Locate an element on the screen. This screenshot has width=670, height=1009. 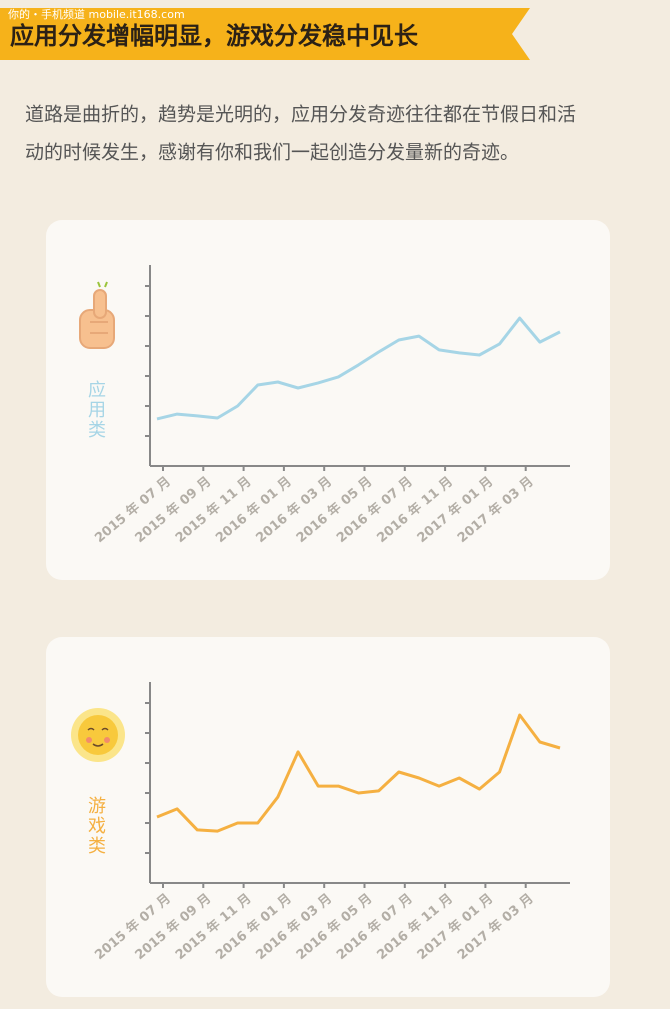
thumb-icon is located at coordinates (97, 315).